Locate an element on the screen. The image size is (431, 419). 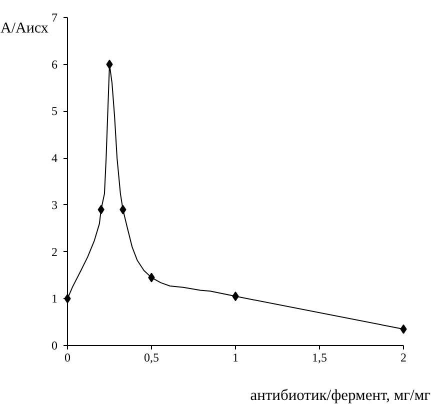
y-tick-label: 0 is located at coordinates (55, 345).